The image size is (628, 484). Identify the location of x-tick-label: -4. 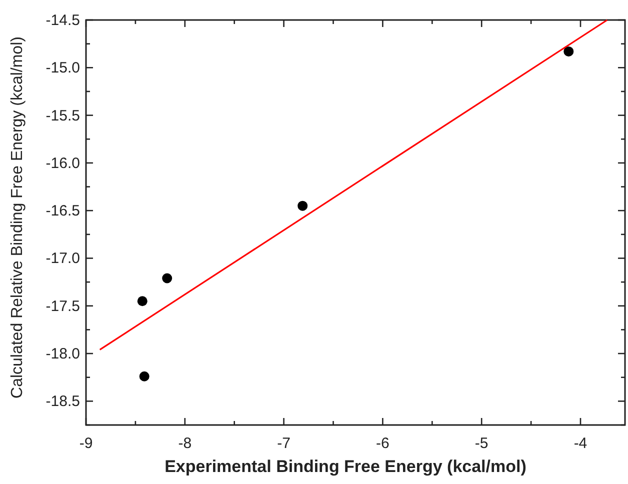
(581, 443).